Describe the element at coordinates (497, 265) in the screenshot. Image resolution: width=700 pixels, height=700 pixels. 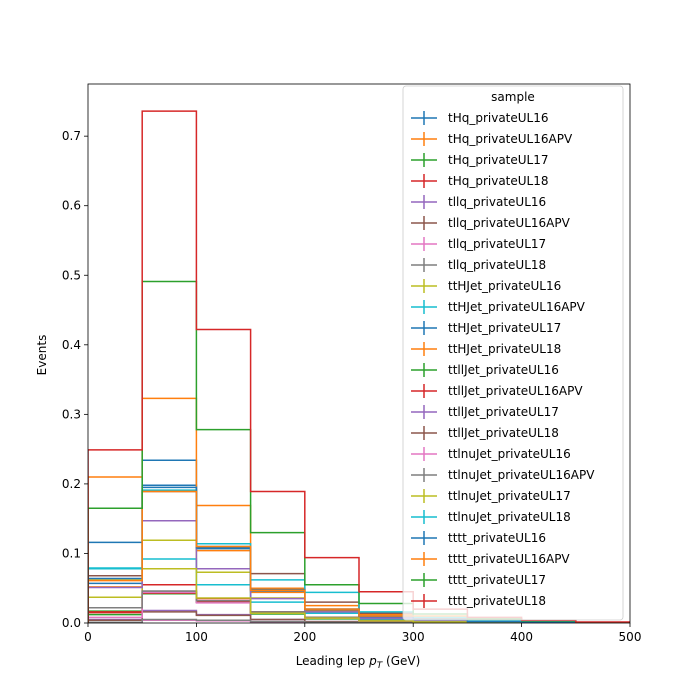
I see `legend-entry-label: tllq_privateUL18` at that location.